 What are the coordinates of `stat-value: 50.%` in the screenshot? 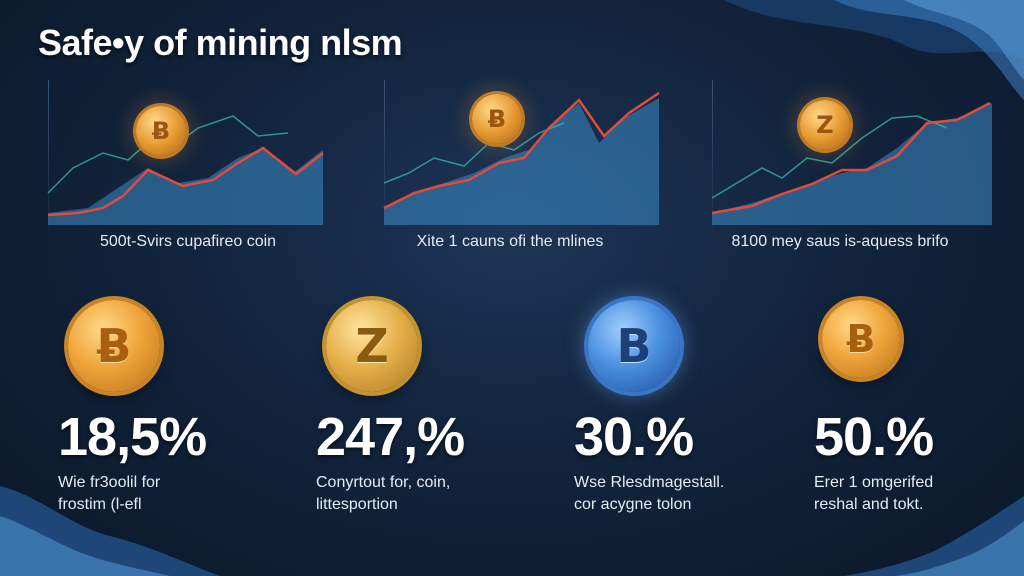 It's located at (874, 437).